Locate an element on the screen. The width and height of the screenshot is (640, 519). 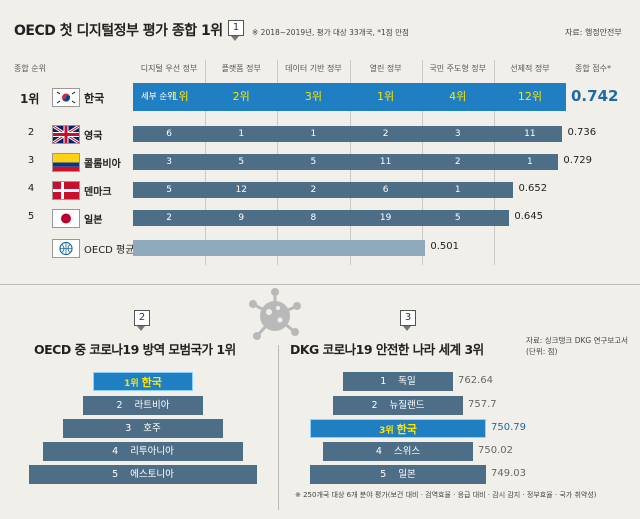
pyramid-country: 호주 is located at coordinates (152, 428).